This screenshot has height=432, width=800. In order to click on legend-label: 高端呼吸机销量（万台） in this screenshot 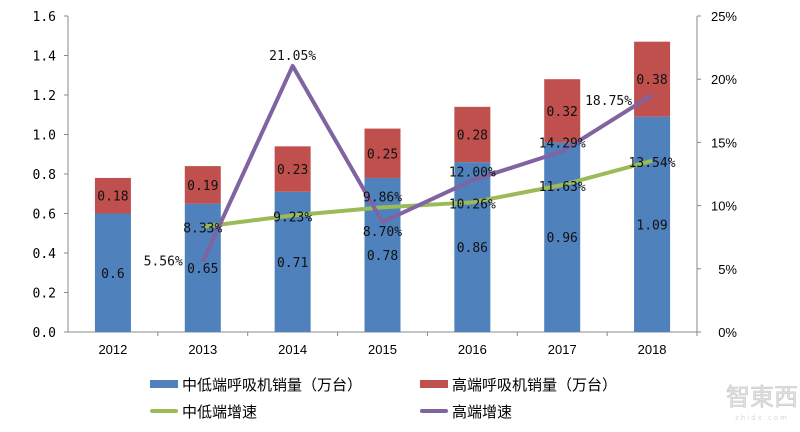, I will do `click(534, 385)`.